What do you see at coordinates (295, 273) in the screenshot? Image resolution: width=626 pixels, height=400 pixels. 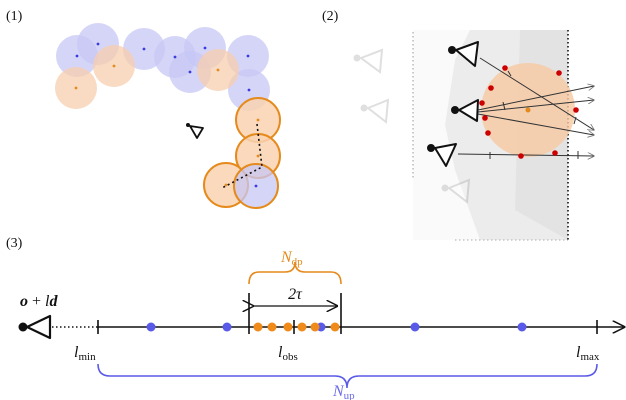 I see `ndp-brace` at bounding box center [295, 273].